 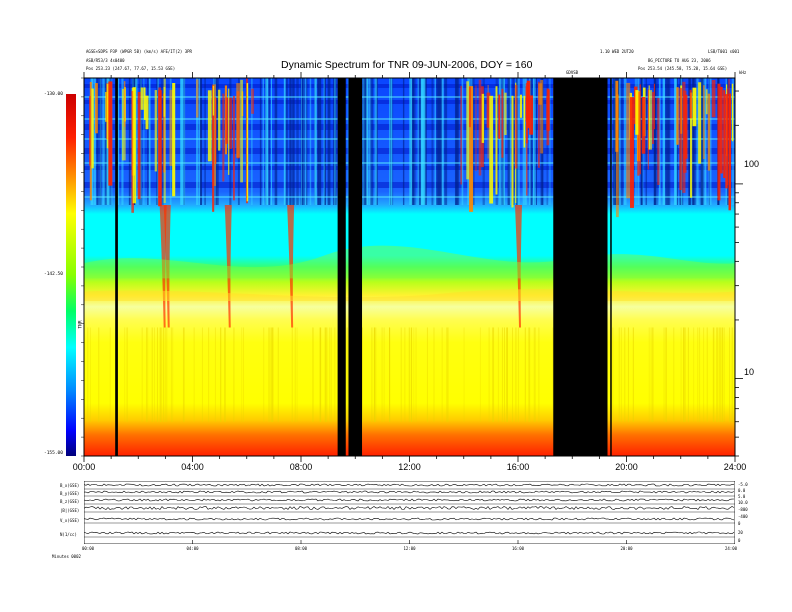 I want to click on panel-label-by: B_y(GSE), so click(x=70, y=493).